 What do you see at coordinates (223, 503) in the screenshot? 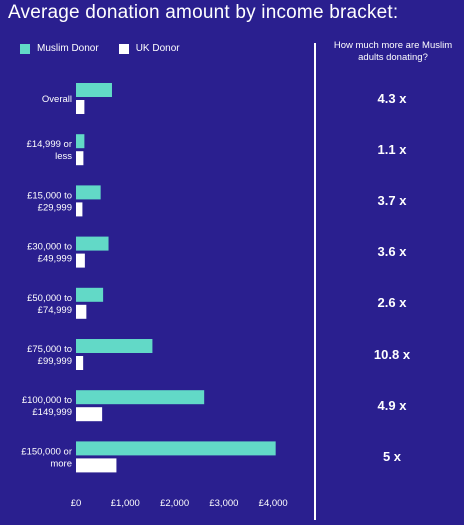
I see `x-tick-label: £3,000` at bounding box center [223, 503].